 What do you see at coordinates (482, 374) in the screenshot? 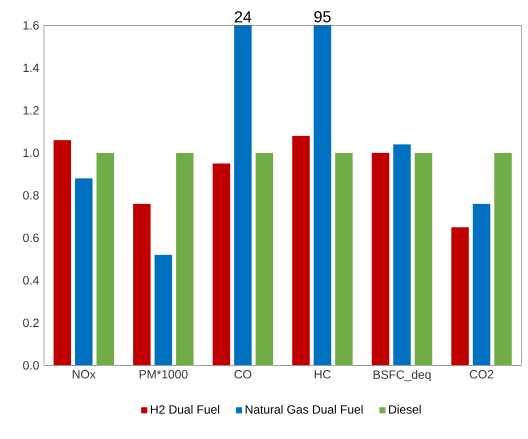
I see `x-tick-label: CO2` at bounding box center [482, 374].